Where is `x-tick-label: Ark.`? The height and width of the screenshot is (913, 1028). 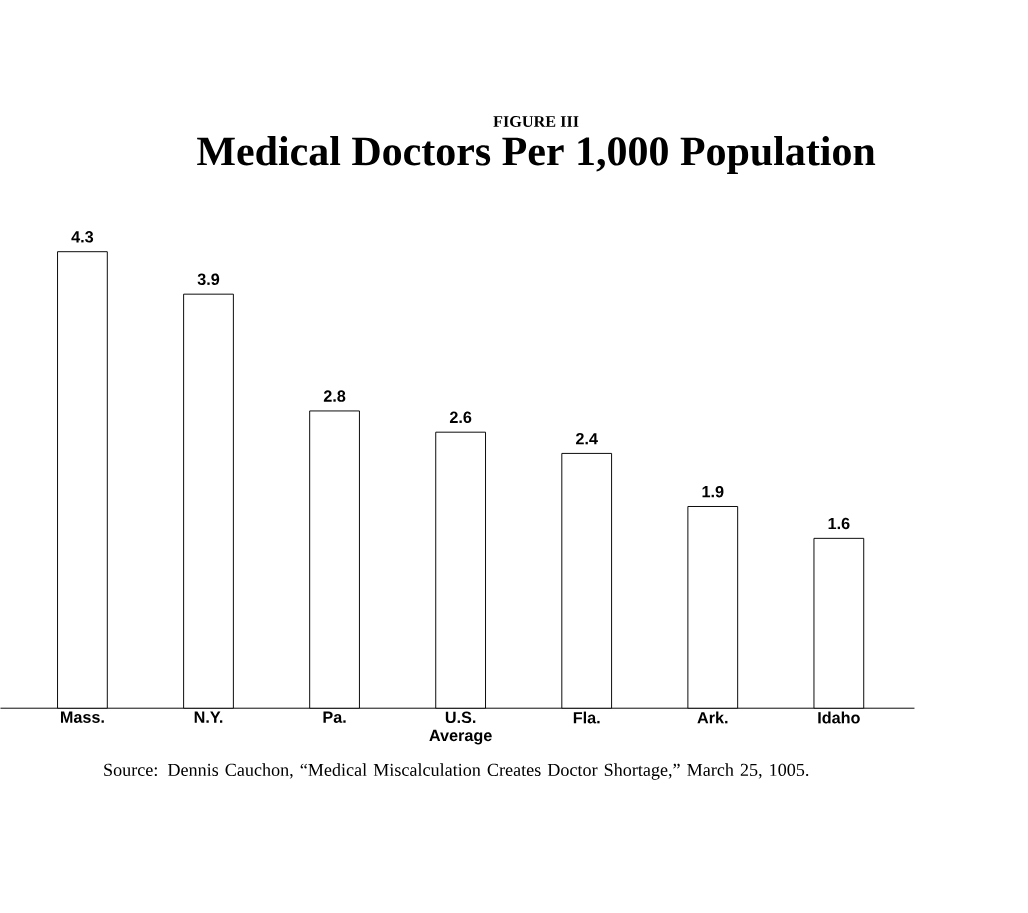 x-tick-label: Ark. is located at coordinates (712, 717).